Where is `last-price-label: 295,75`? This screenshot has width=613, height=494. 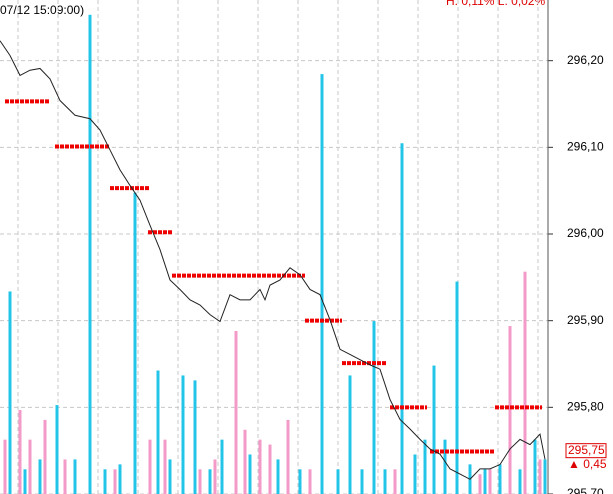
last-price-label: 295,75 is located at coordinates (586, 450).